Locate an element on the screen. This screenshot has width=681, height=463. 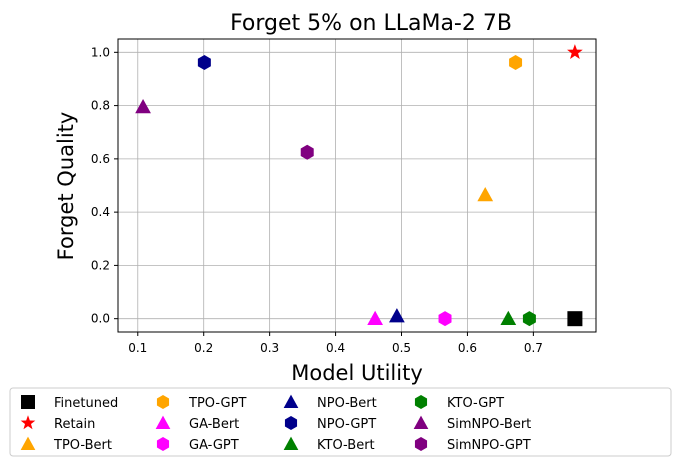
x-tick-label: 0.6 is located at coordinates (467, 348).